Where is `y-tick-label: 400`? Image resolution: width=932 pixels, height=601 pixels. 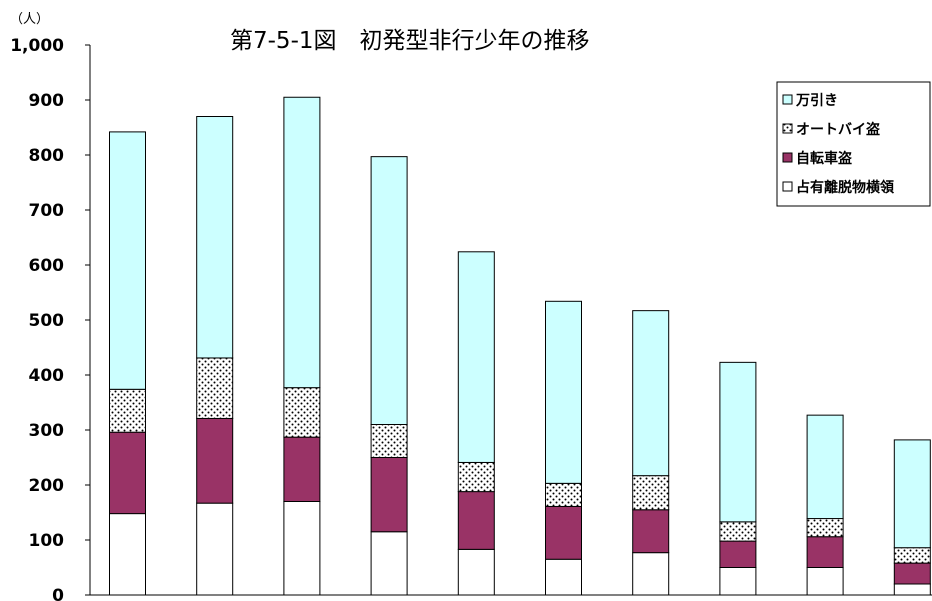
y-tick-label: 400 is located at coordinates (47, 376).